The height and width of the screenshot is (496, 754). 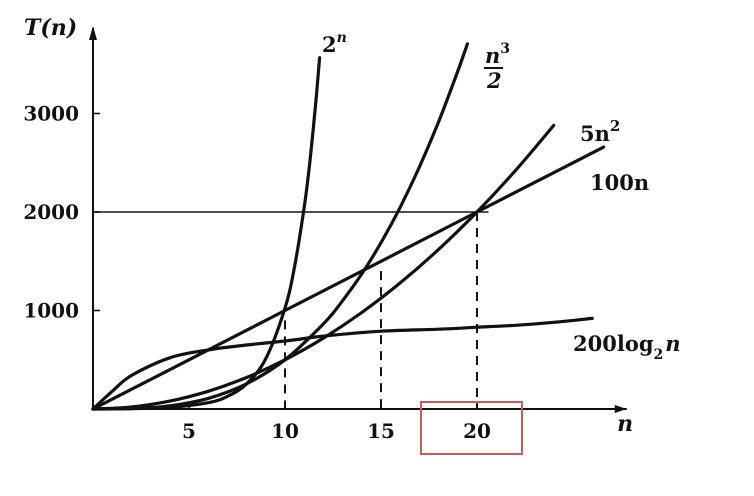 I want to click on x-axis-arrow, so click(x=620, y=409).